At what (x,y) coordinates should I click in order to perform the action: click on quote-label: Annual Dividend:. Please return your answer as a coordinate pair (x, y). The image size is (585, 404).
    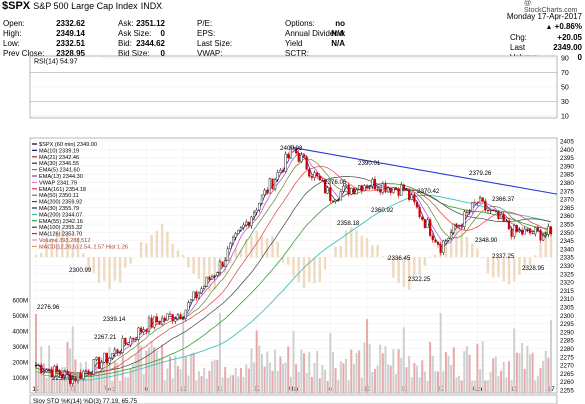
    Looking at the image, I should click on (315, 33).